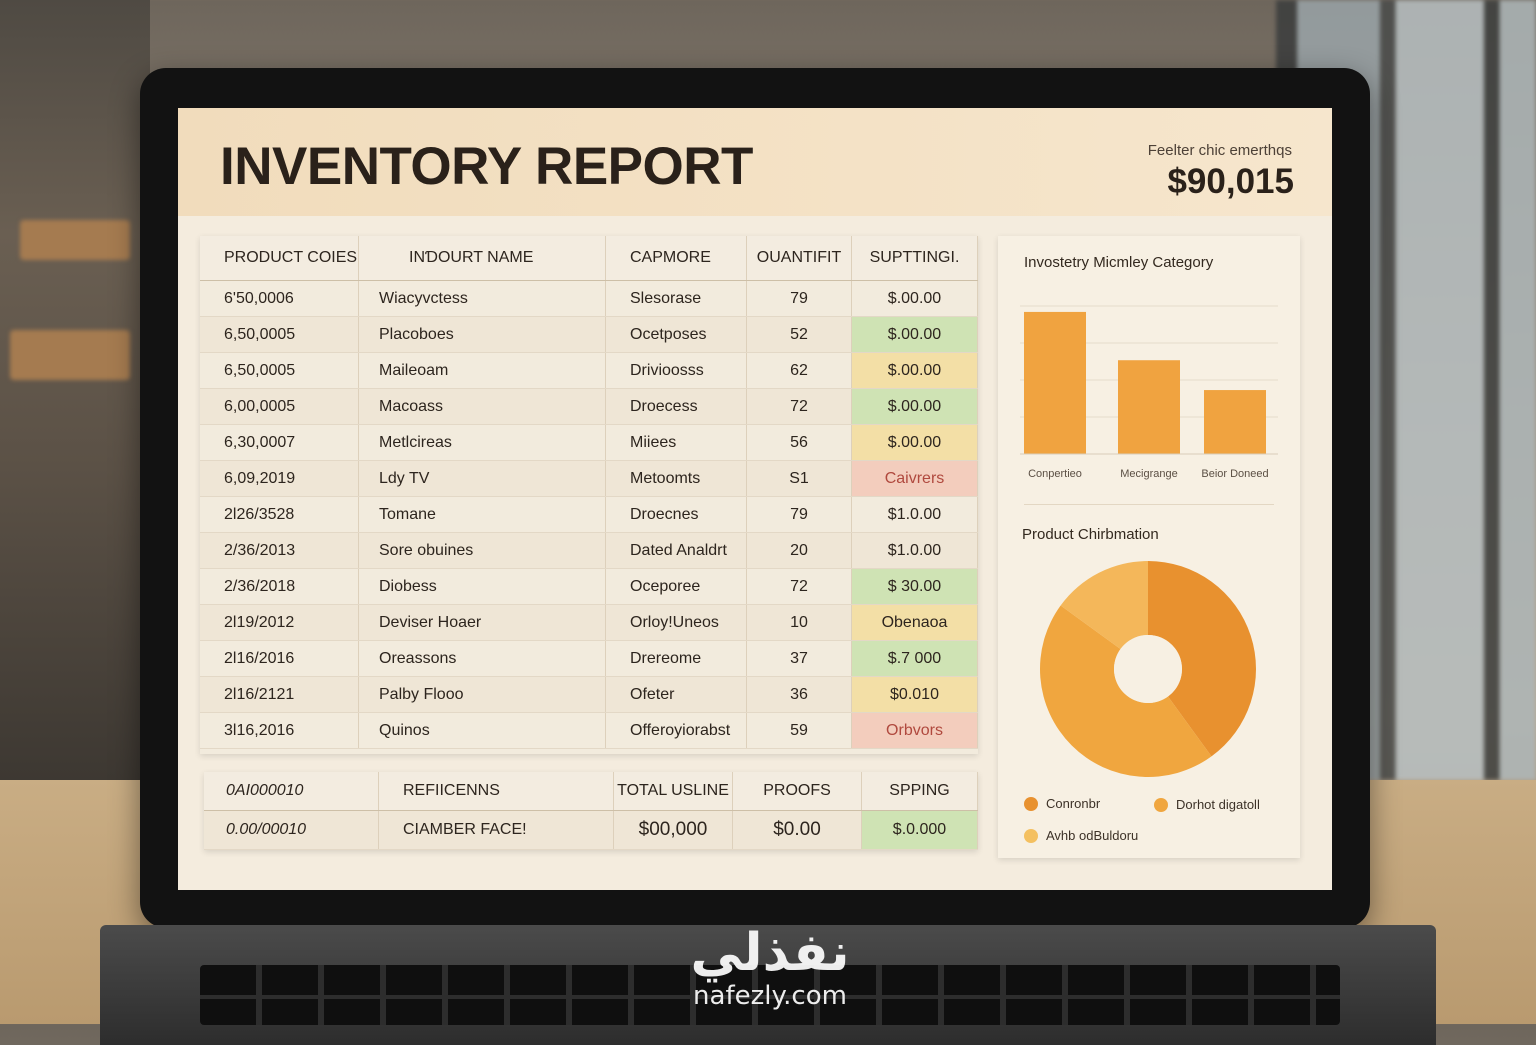 The width and height of the screenshot is (1536, 1045). Describe the element at coordinates (279, 298) in the screenshot. I see `cell-product-code: 6'50,0006` at that location.